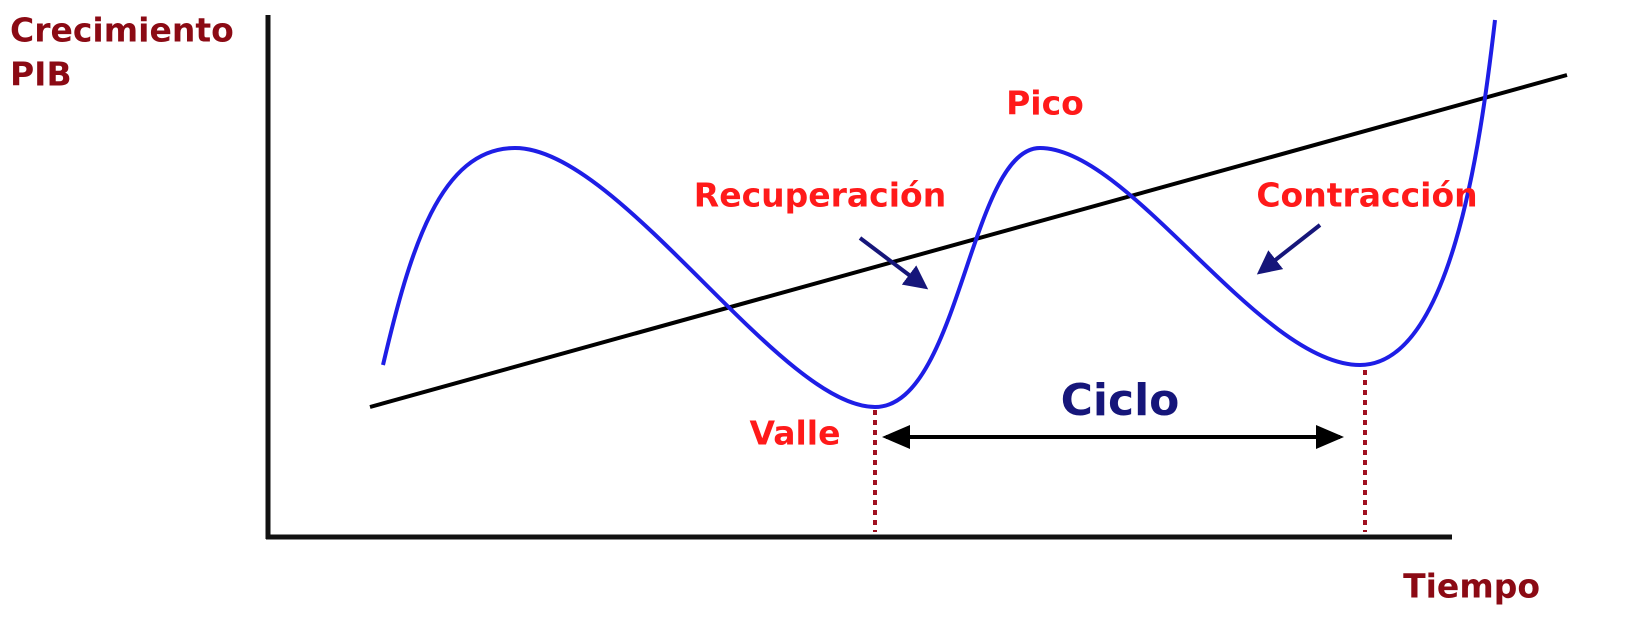  I want to click on peak-label: Pico, so click(1045, 103).